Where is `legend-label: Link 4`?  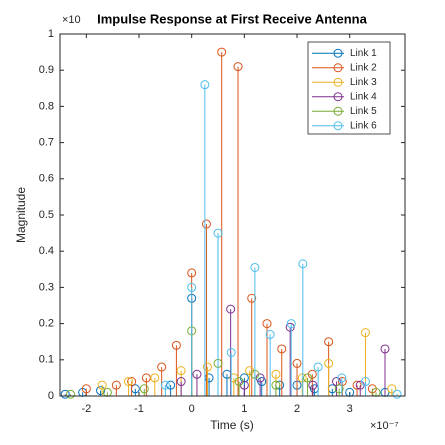 legend-label: Link 4 is located at coordinates (363, 96).